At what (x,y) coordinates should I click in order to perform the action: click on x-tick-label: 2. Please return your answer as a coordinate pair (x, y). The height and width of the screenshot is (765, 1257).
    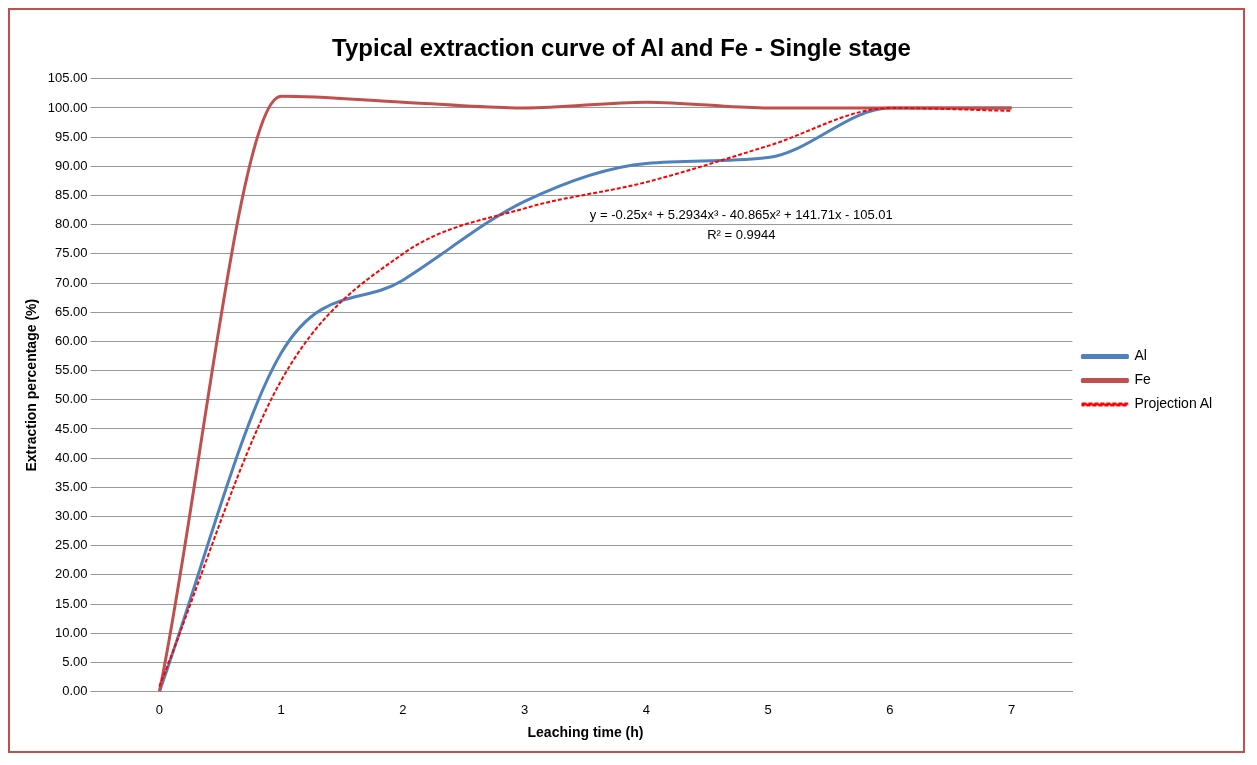
    Looking at the image, I should click on (403, 709).